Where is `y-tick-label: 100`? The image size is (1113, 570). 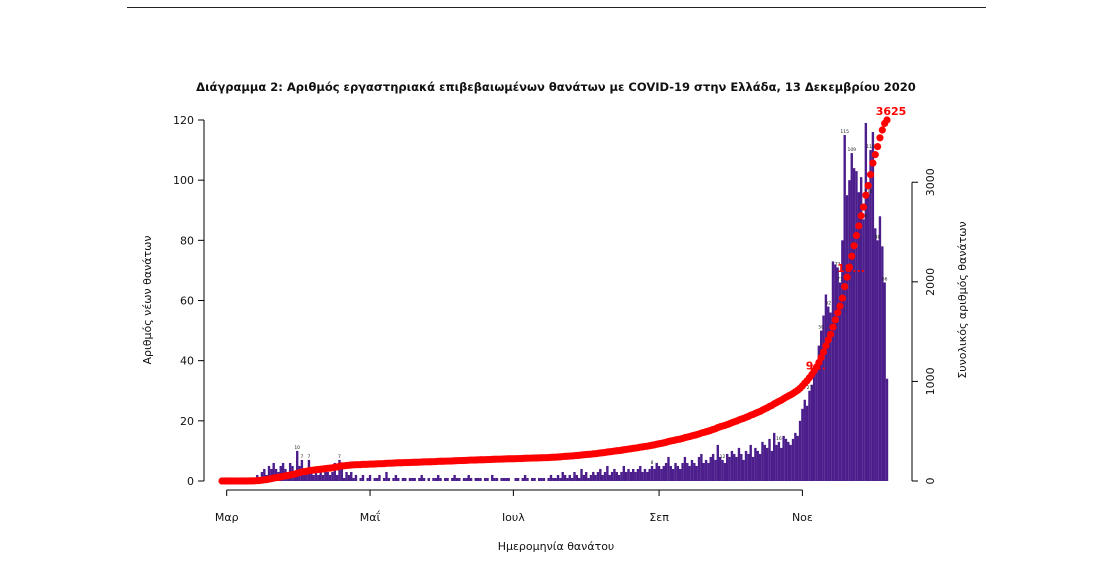 y-tick-label: 100 is located at coordinates (183, 180).